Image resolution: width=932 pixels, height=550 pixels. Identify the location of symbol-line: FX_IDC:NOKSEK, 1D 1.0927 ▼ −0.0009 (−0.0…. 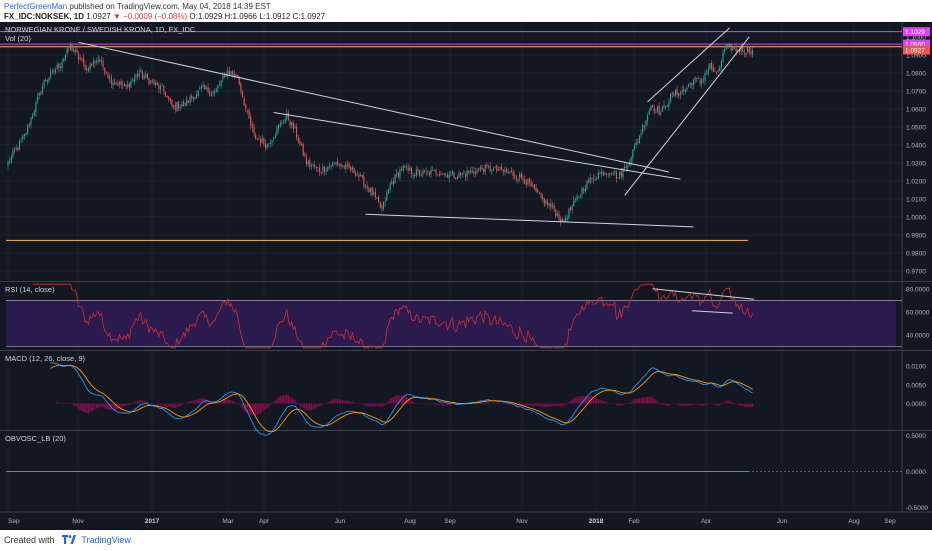
(164, 16).